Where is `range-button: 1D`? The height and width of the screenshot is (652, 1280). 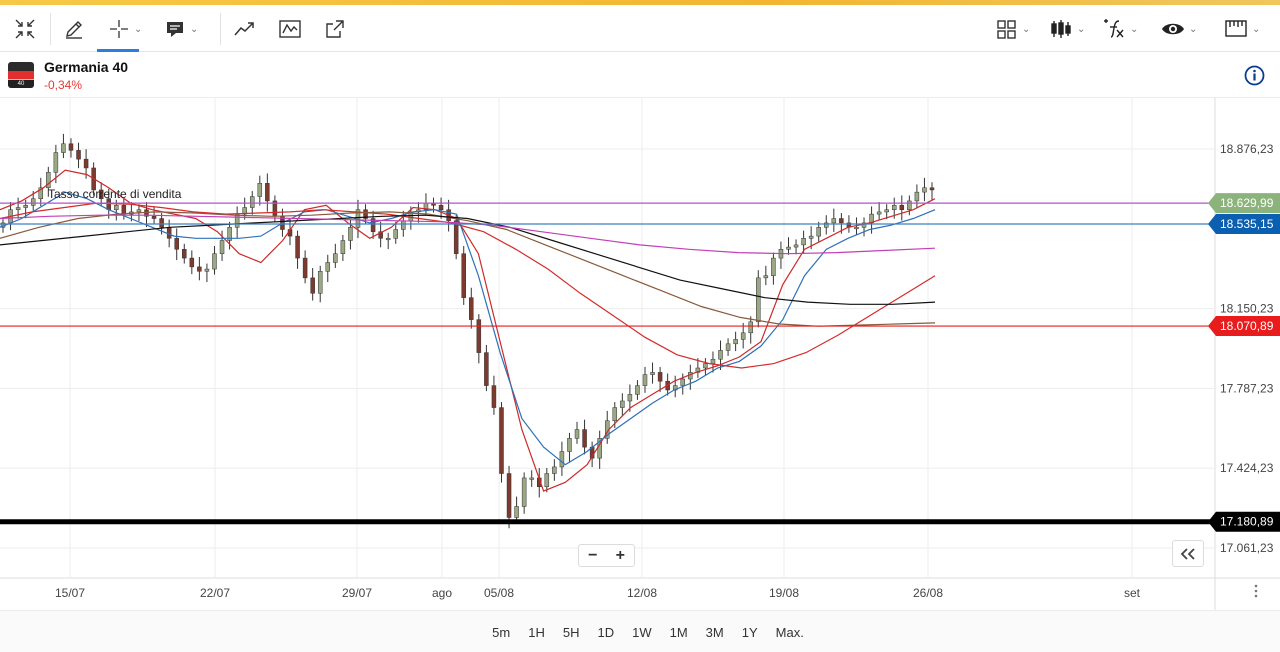 range-button: 1D is located at coordinates (606, 632).